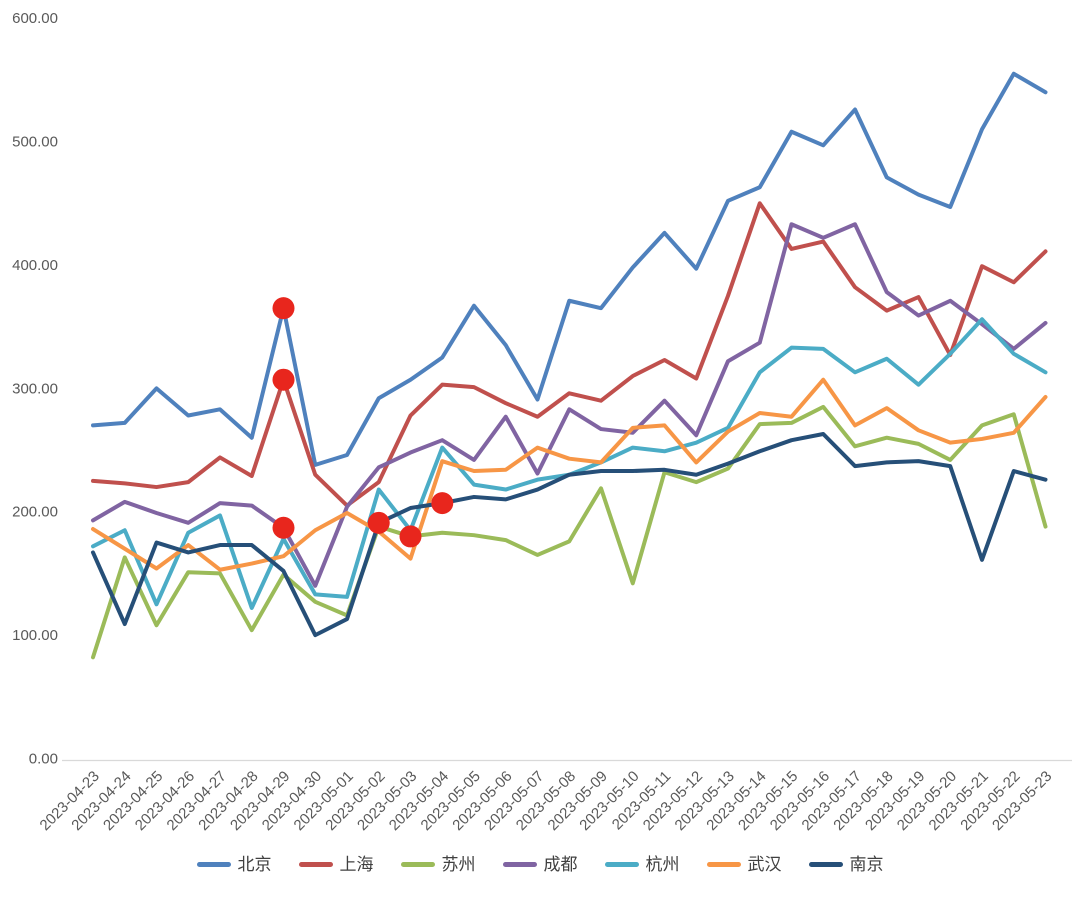 The height and width of the screenshot is (901, 1080). What do you see at coordinates (866, 864) in the screenshot?
I see `legend-label: 南京` at bounding box center [866, 864].